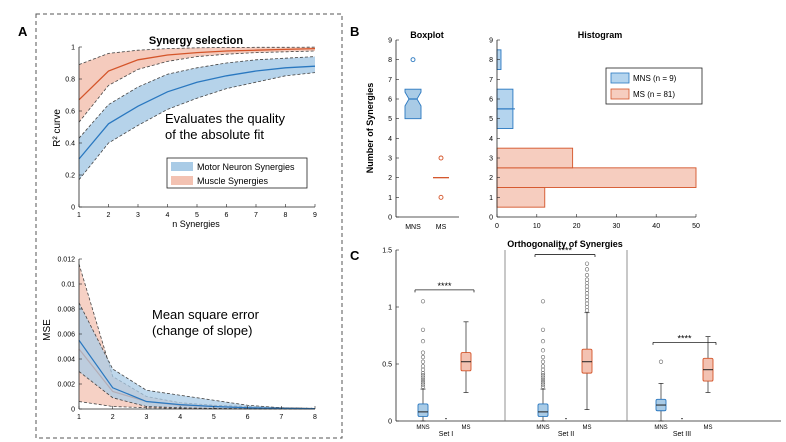 The width and height of the screenshot is (786, 442). Describe the element at coordinates (565, 244) in the screenshot. I see `orthogonality-title: Orthogonality of Synergies` at that location.